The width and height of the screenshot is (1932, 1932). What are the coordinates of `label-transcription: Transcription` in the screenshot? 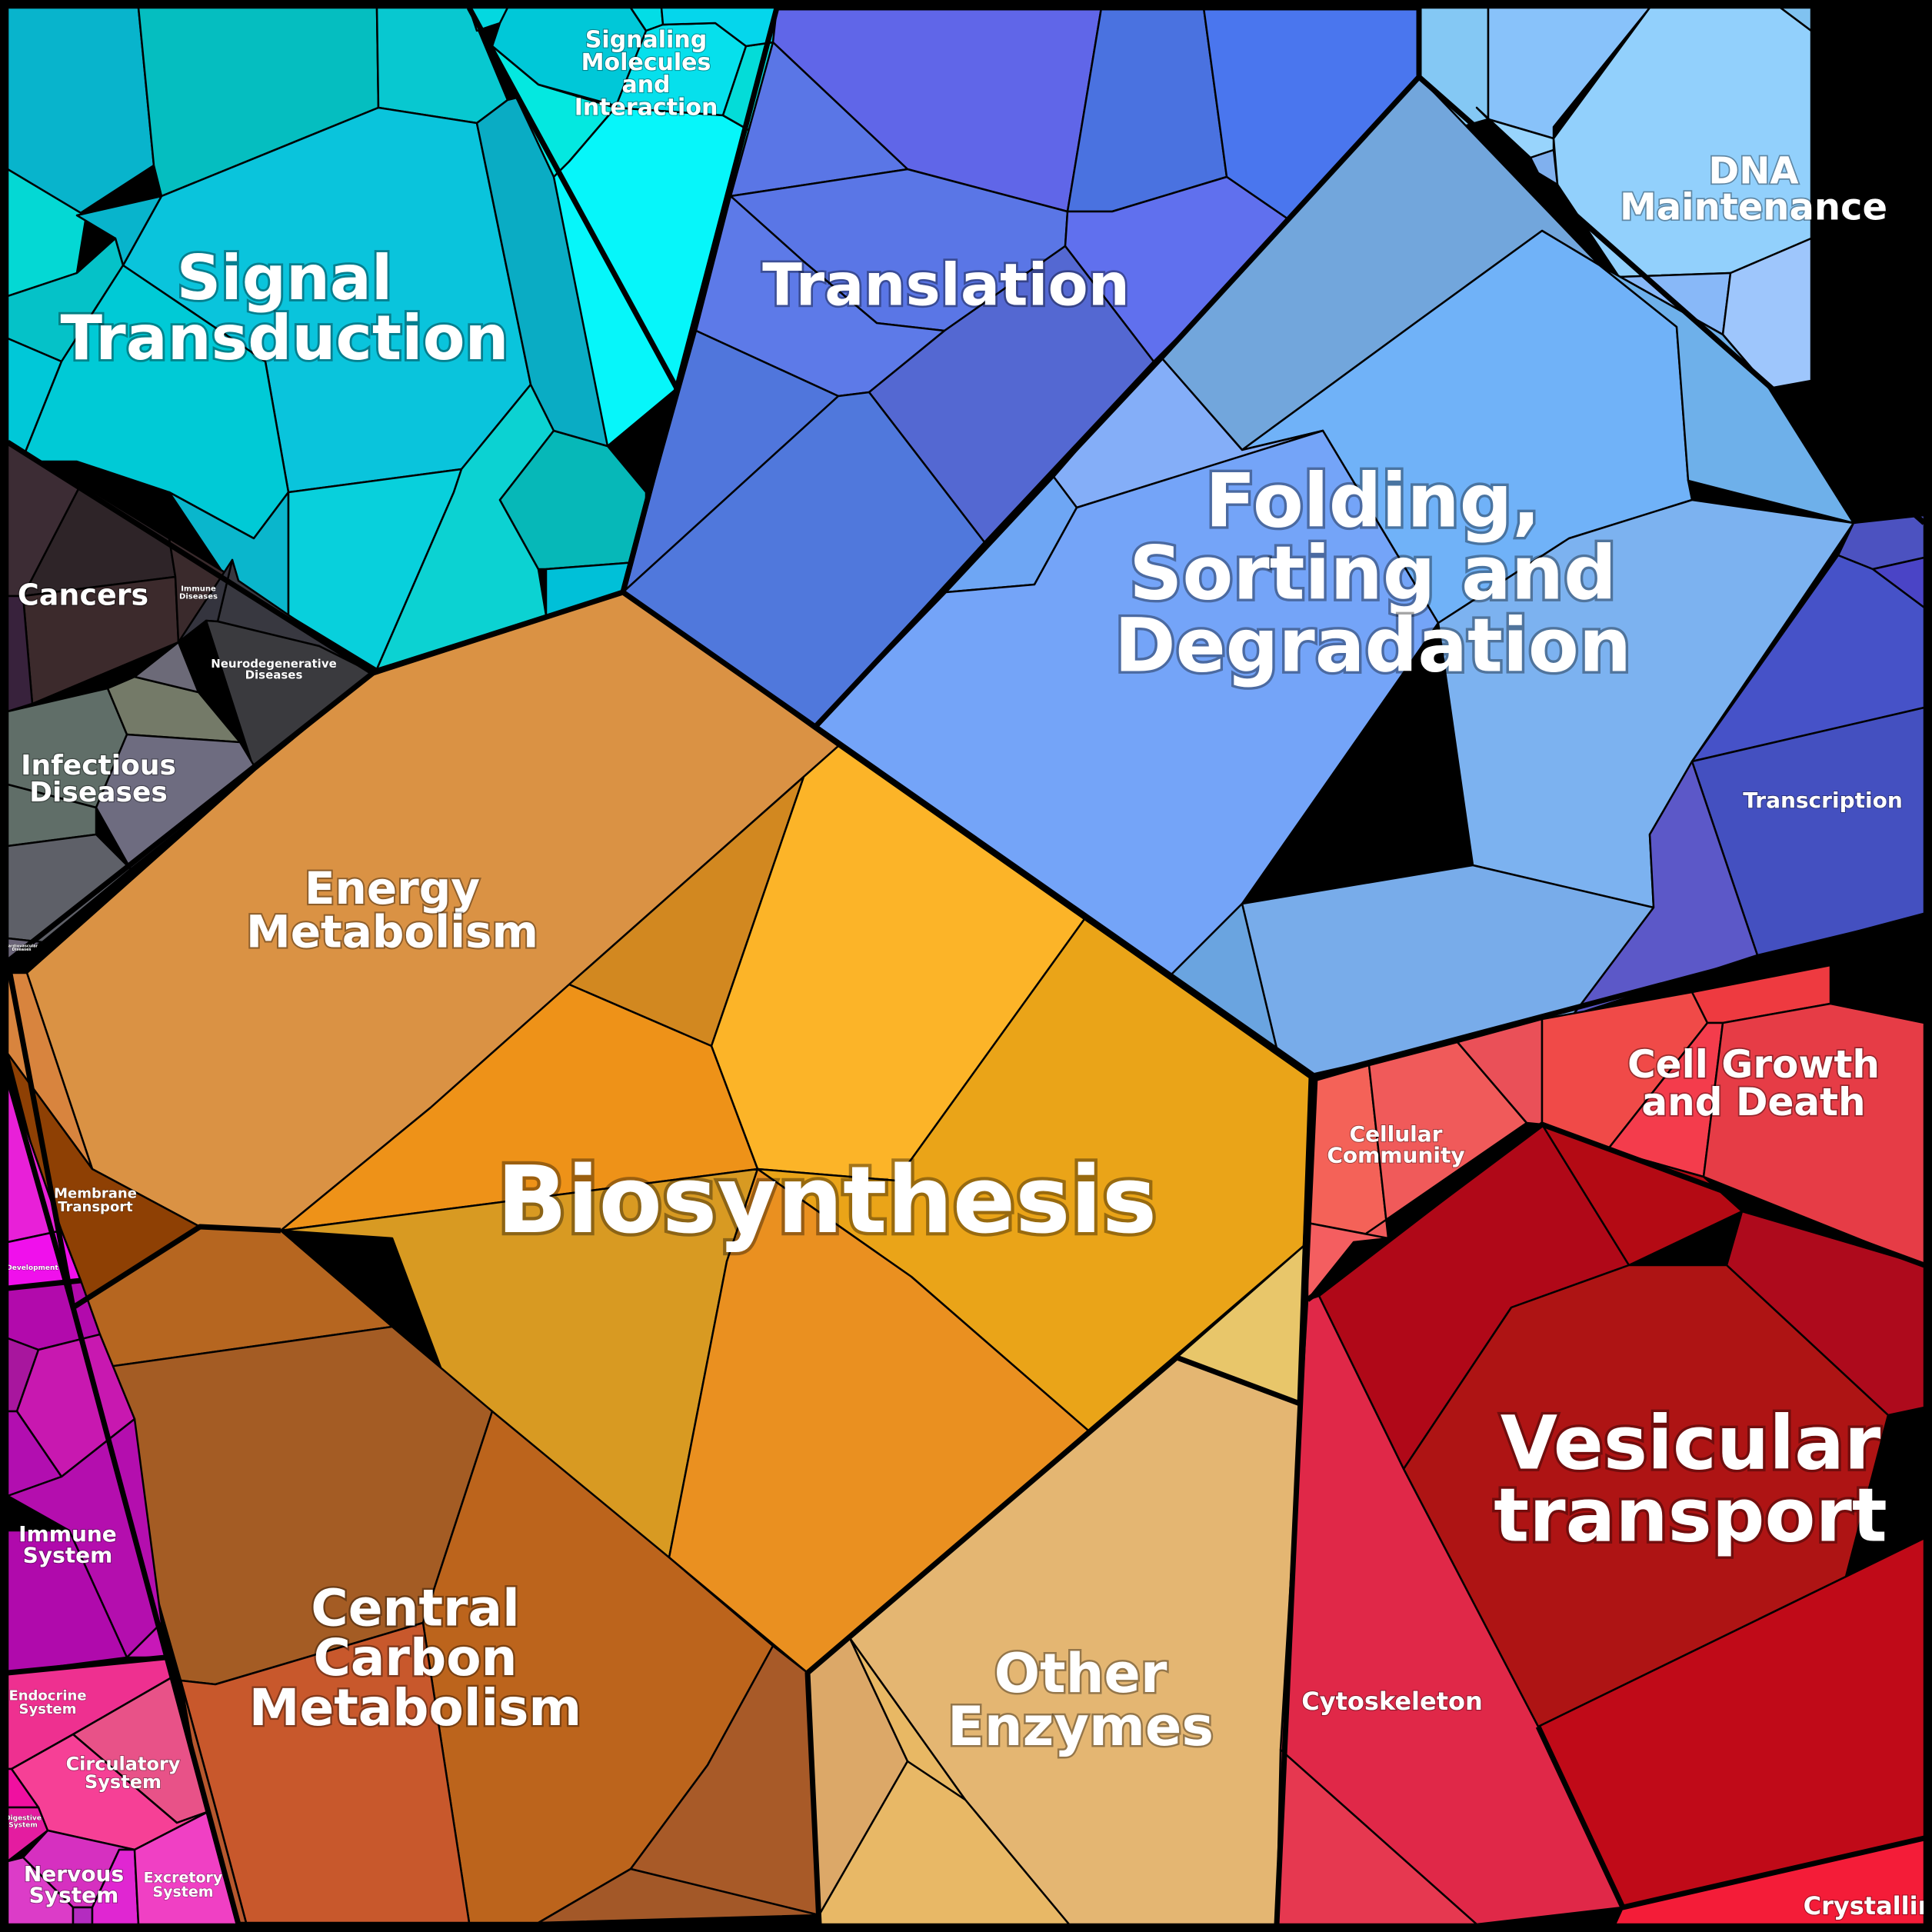 It's located at (1823, 800).